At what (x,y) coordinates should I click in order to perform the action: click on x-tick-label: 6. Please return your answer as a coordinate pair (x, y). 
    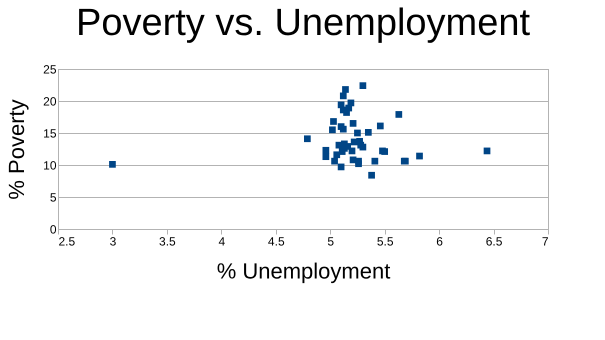
    Looking at the image, I should click on (440, 241).